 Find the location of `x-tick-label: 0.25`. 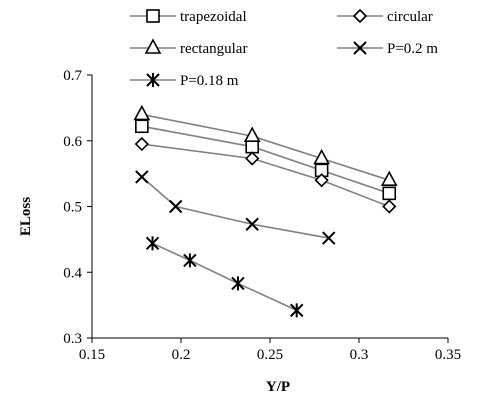

x-tick-label: 0.25 is located at coordinates (270, 355).